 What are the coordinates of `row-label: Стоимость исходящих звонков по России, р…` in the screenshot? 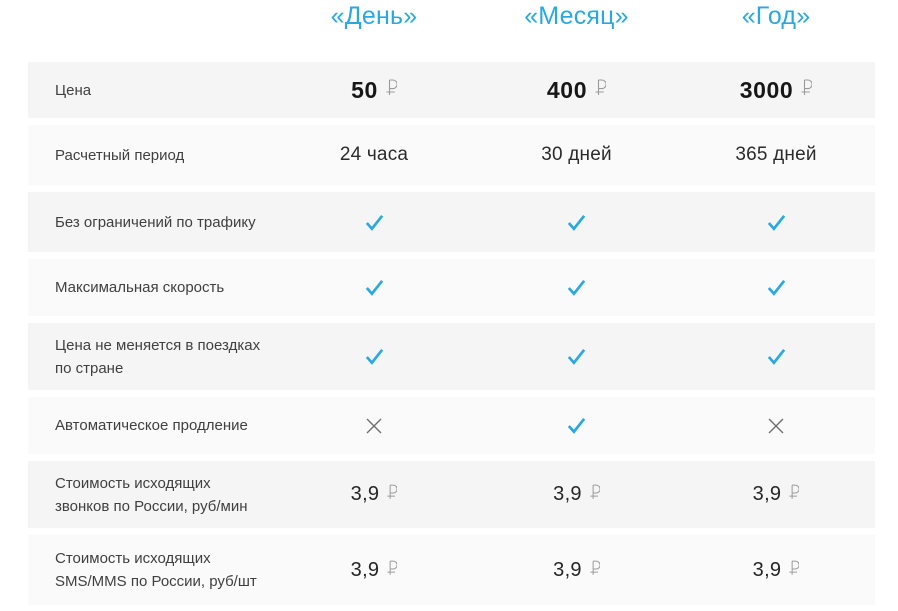 It's located at (151, 494).